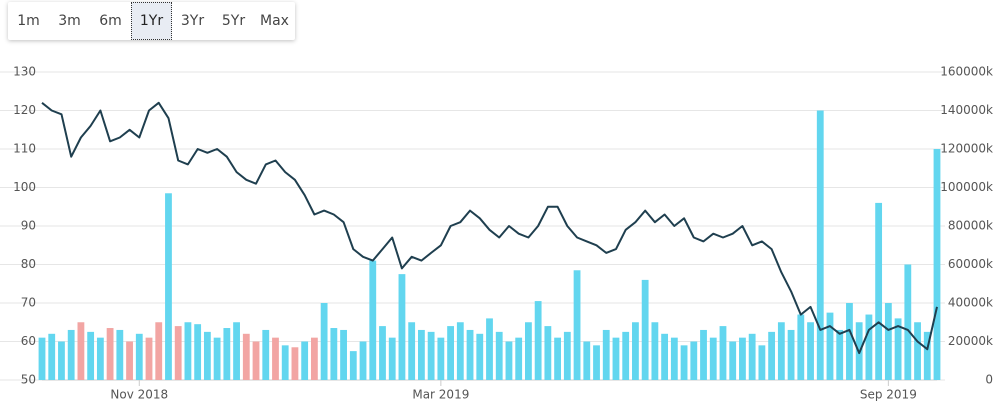 The image size is (997, 406). What do you see at coordinates (888, 395) in the screenshot?
I see `x-tick-label: Sep 2019` at bounding box center [888, 395].